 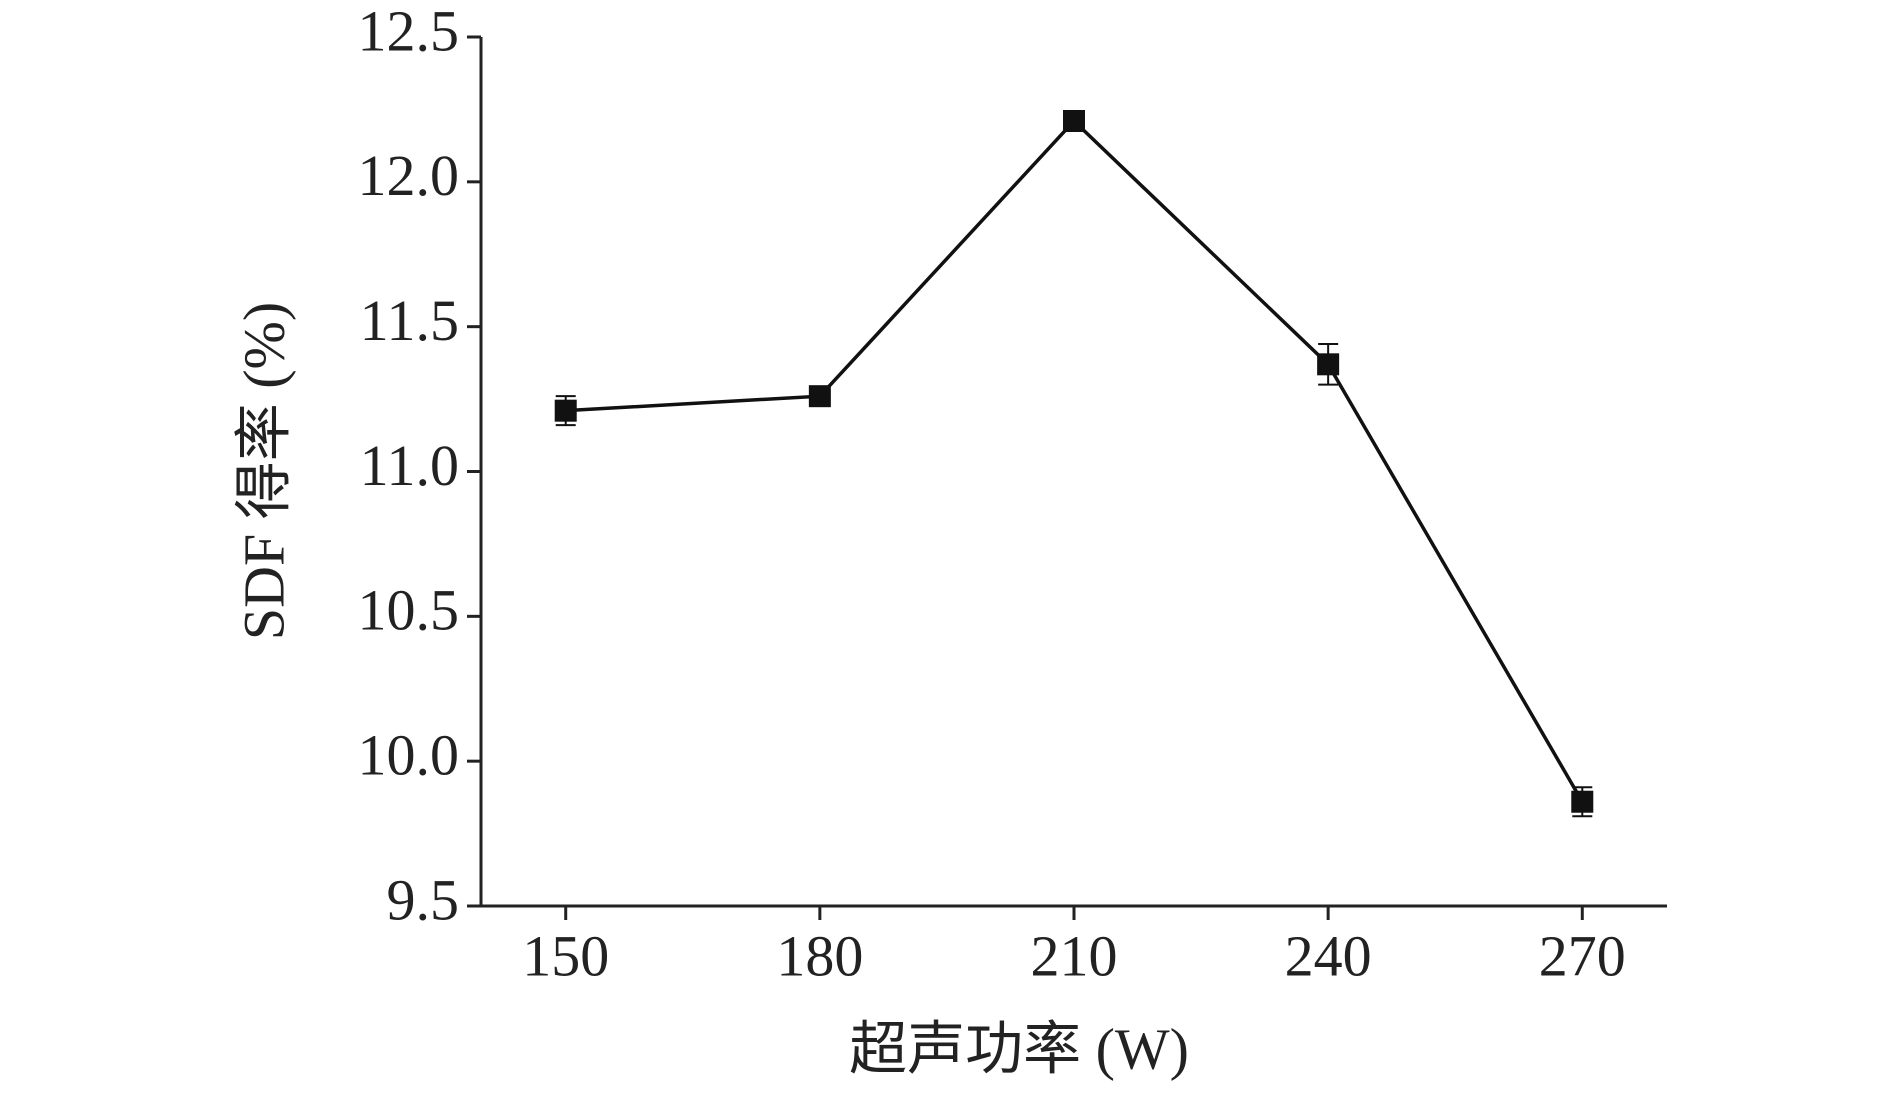 I want to click on x-tick-label: 270, so click(x=1582, y=955).